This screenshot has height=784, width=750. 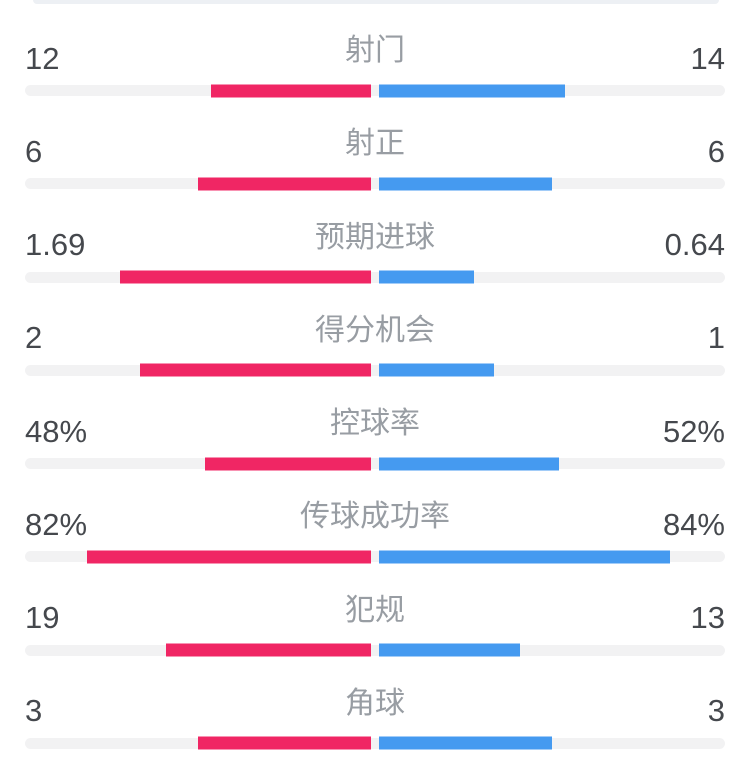 What do you see at coordinates (693, 524) in the screenshot?
I see `away-value: 84%` at bounding box center [693, 524].